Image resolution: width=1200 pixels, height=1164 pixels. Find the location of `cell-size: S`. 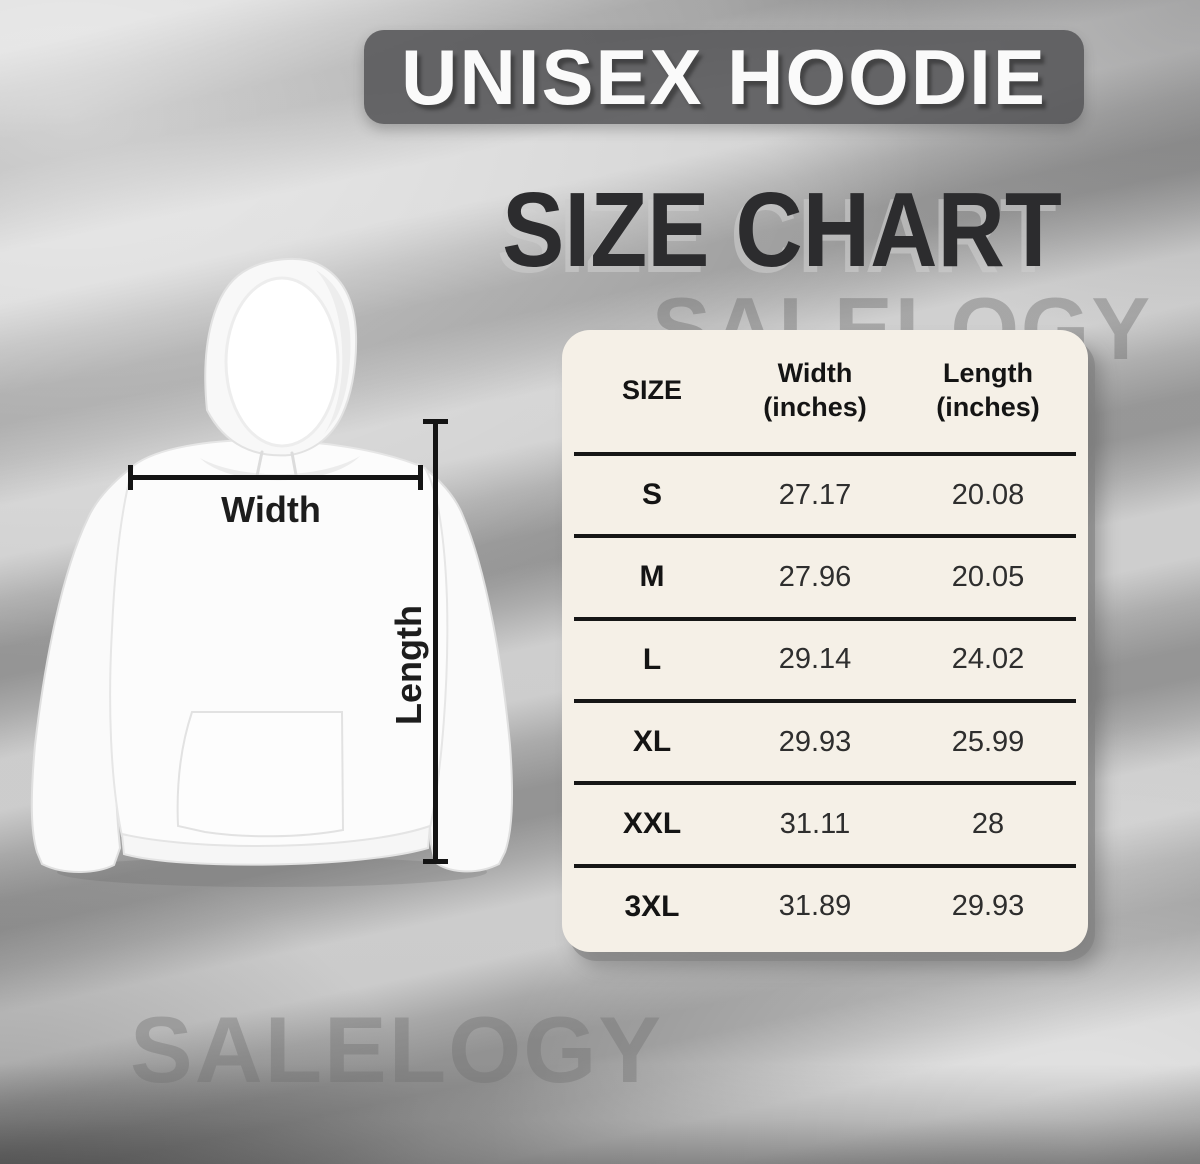

cell-size: S is located at coordinates (651, 495).